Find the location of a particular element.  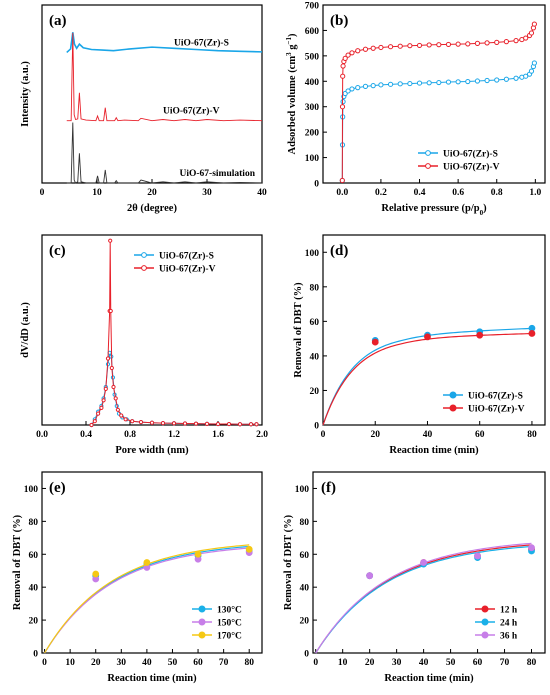

series-label: UiO-67-simulation is located at coordinates (218, 174).